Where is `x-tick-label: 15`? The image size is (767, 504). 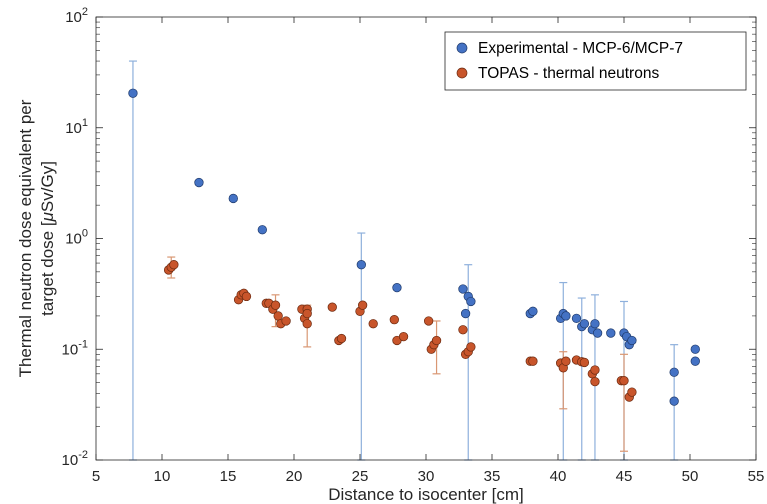
x-tick-label: 15 is located at coordinates (228, 476).